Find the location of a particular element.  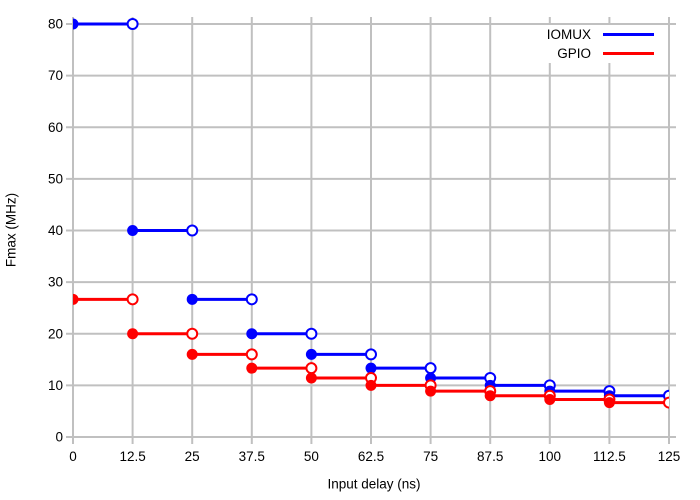

x-tick-label: 87.5 is located at coordinates (490, 456).